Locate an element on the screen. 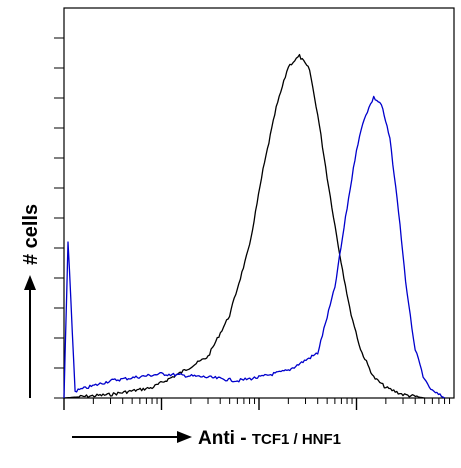 Image resolution: width=461 pixels, height=468 pixels. y-axis-label: # cells is located at coordinates (31, 234).